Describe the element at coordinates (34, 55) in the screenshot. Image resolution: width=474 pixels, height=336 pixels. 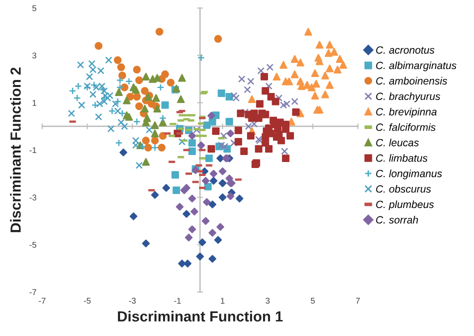
I see `y-tick-label: 3` at that location.